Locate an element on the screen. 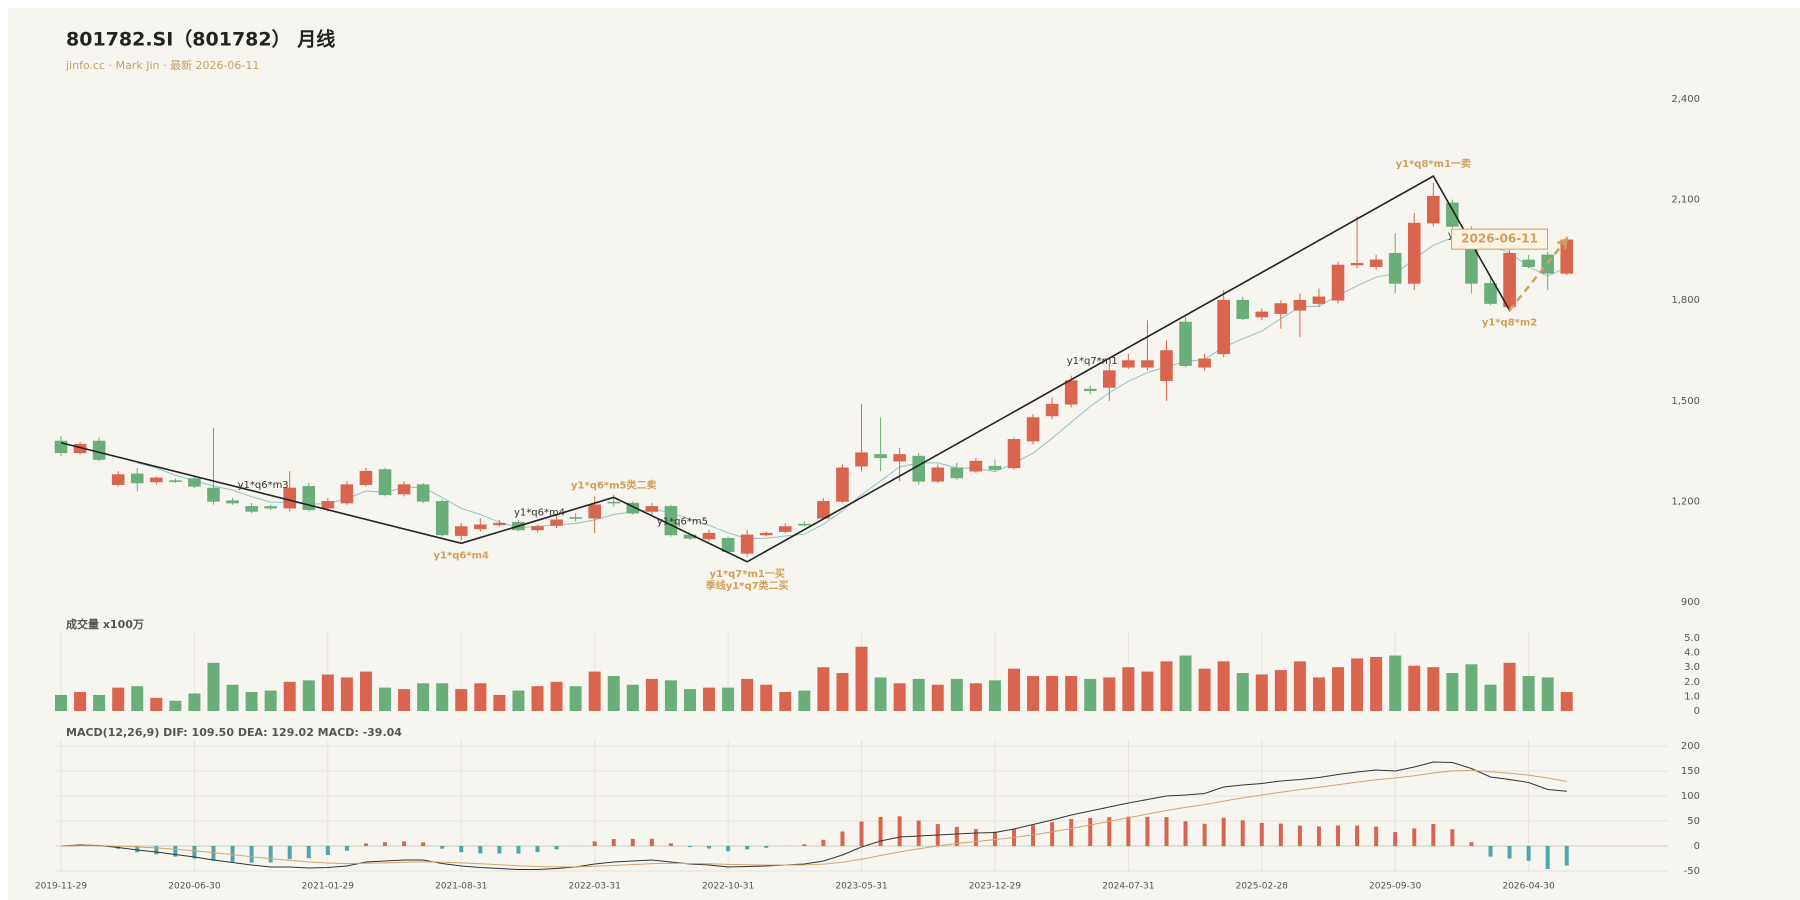  pivot-label: 季线y1*q7类二买 is located at coordinates (747, 585).